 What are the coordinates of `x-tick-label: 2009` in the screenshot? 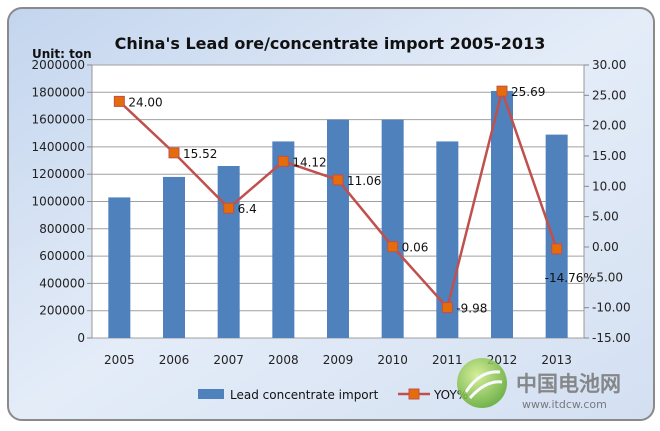 It's located at (338, 360).